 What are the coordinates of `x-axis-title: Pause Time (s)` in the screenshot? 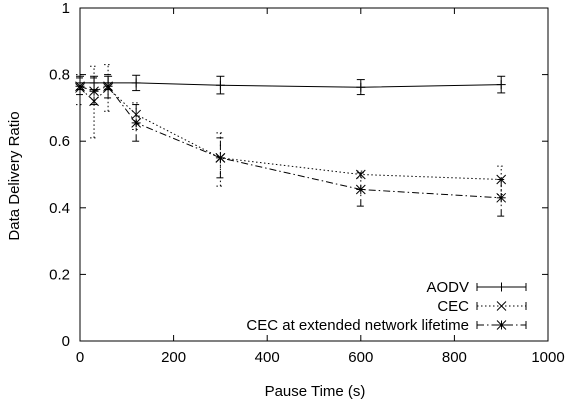 It's located at (315, 391).